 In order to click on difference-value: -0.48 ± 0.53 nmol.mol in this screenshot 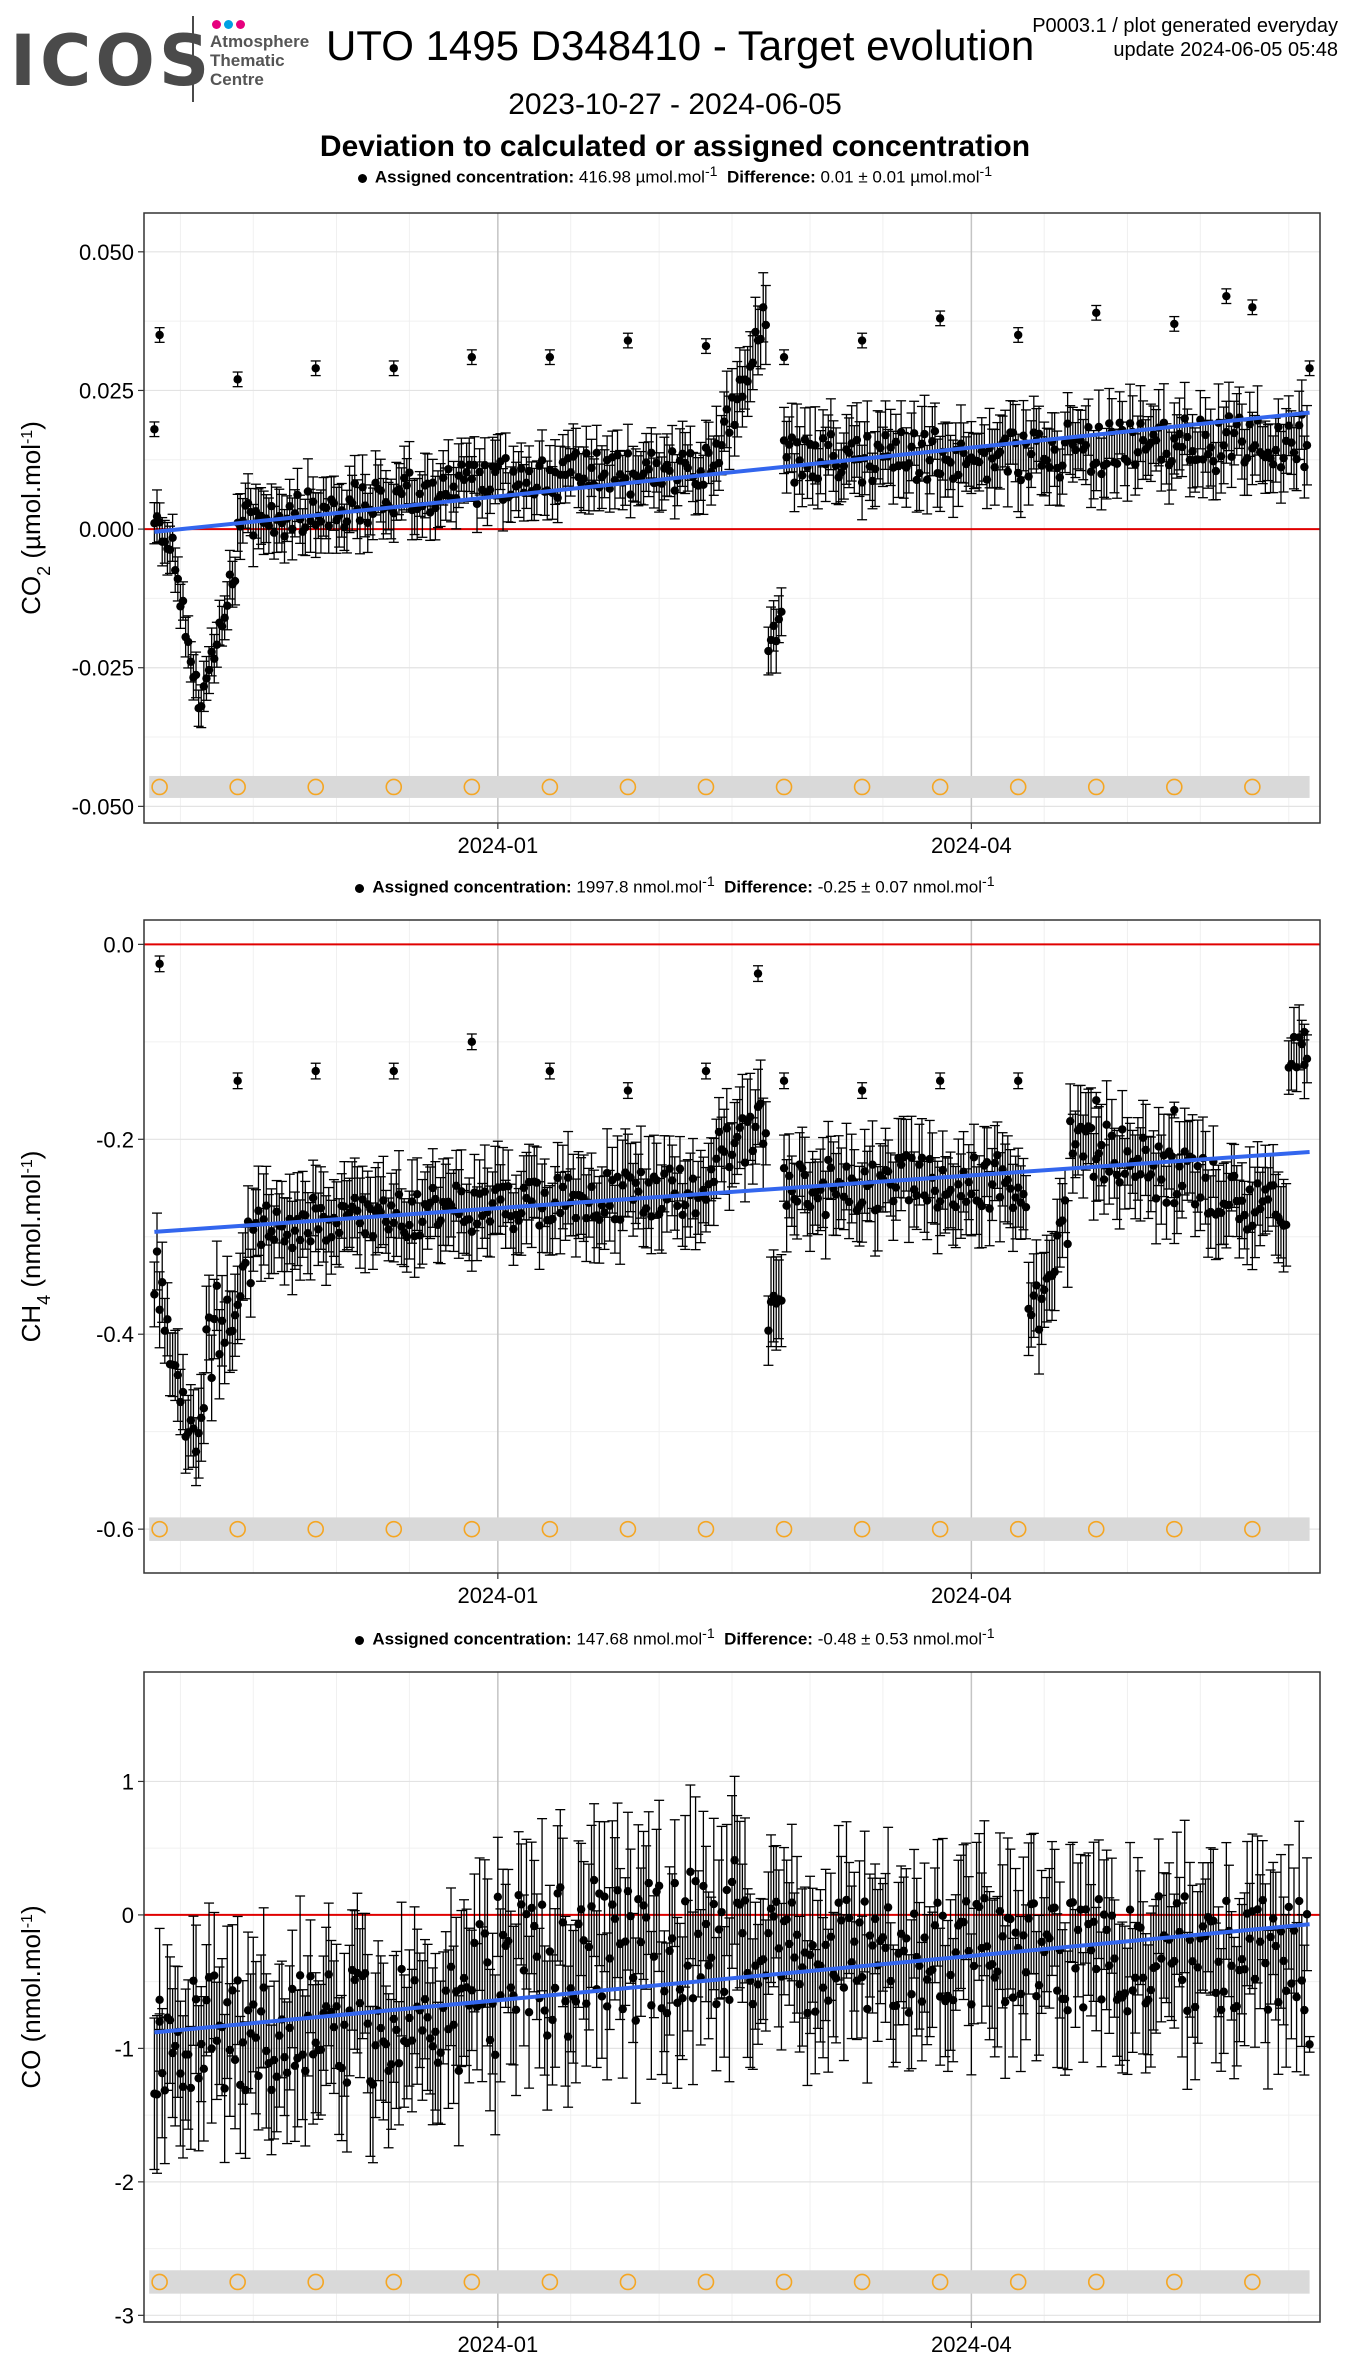, I will do `click(900, 1639)`.